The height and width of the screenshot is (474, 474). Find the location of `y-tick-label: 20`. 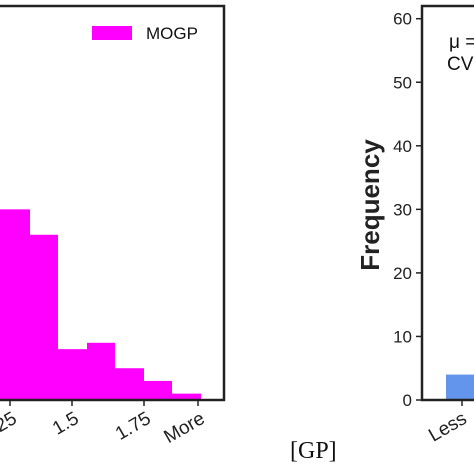

y-tick-label: 20 is located at coordinates (402, 273).